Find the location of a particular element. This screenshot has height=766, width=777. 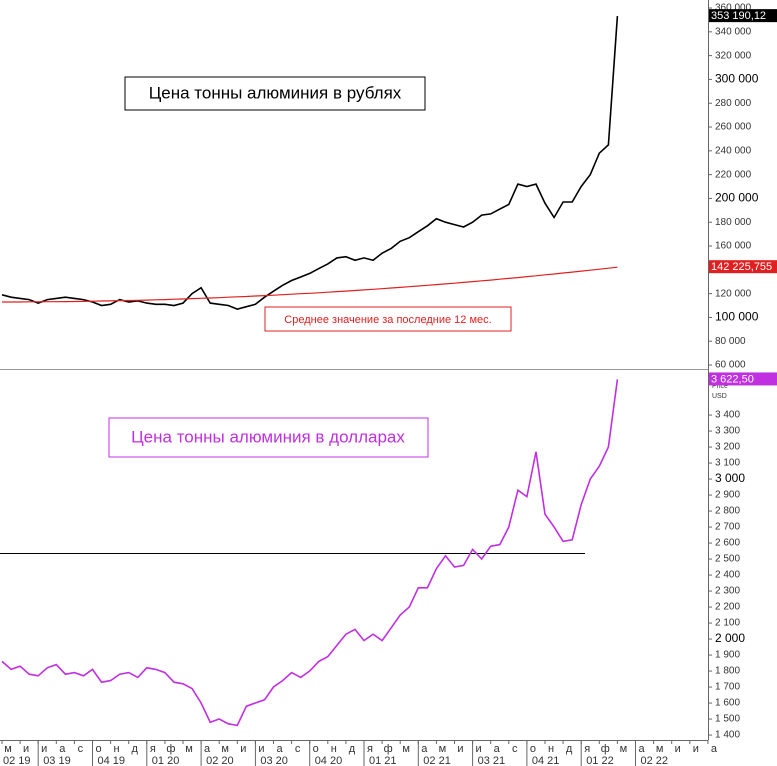

quarter-label: 03 21 is located at coordinates (492, 760).